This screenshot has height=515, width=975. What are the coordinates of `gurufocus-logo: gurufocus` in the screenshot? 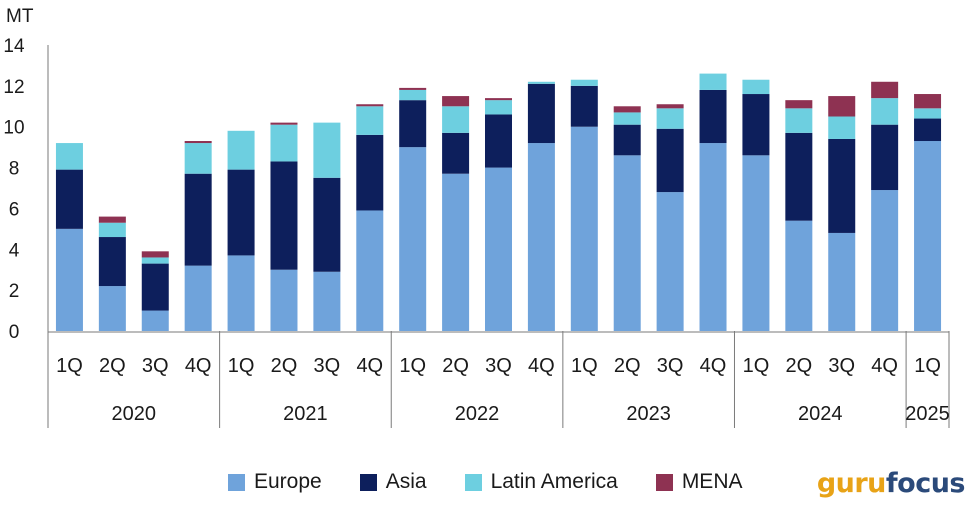 It's located at (891, 483).